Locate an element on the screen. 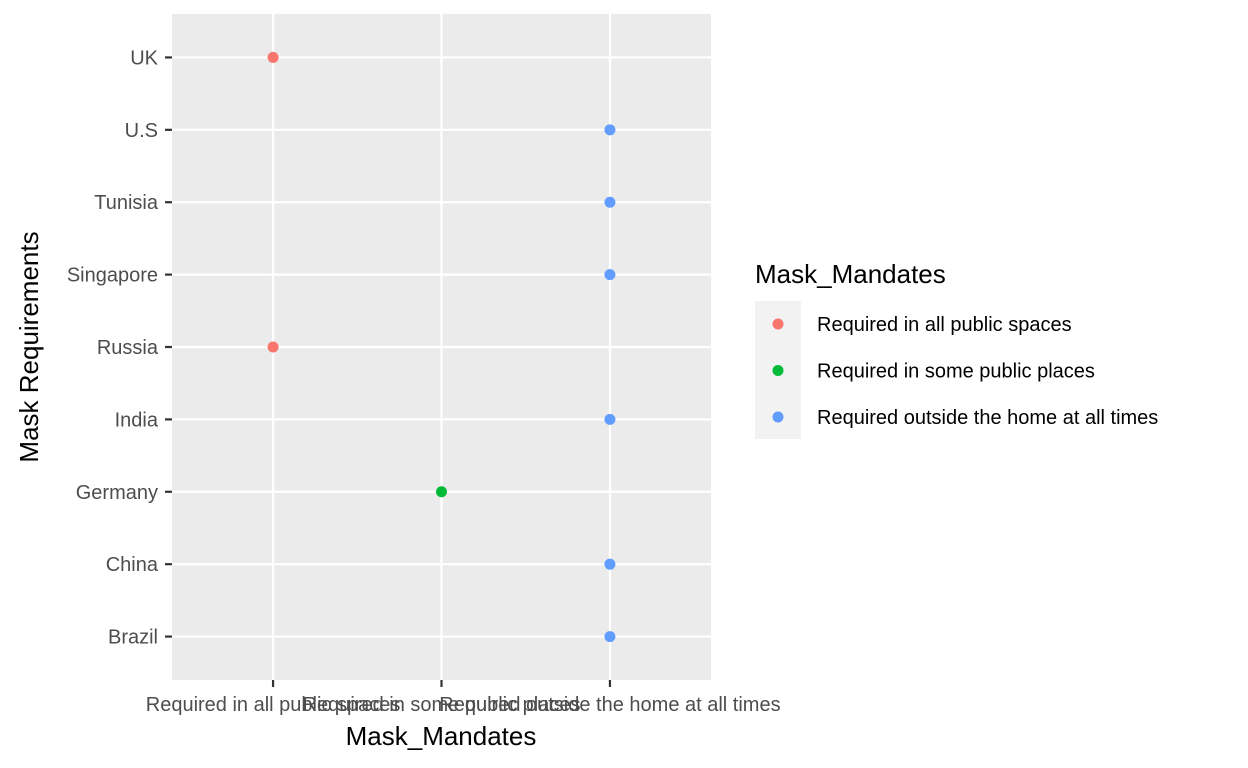  y-tick-label: Brazil is located at coordinates (133, 638).